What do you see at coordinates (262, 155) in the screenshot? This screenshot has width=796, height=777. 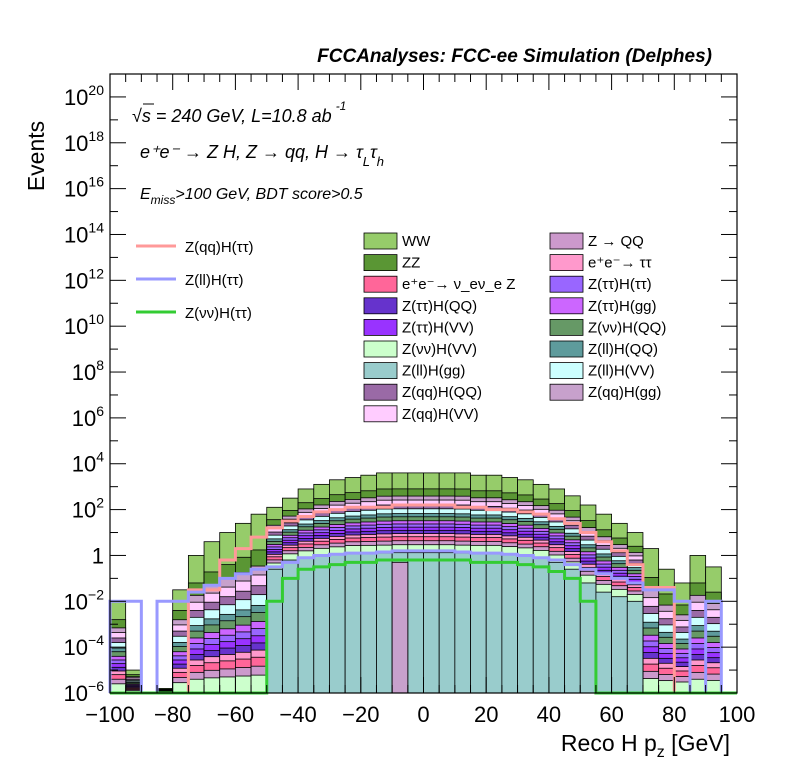 I see `annotation-process: e⁺e⁻ → Z H, Z → qq, H → τLτh` at bounding box center [262, 155].